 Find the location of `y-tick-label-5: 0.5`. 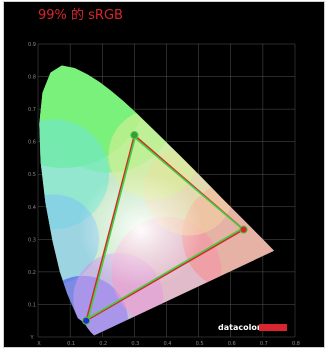

y-tick-label-5: 0.5 is located at coordinates (32, 175).